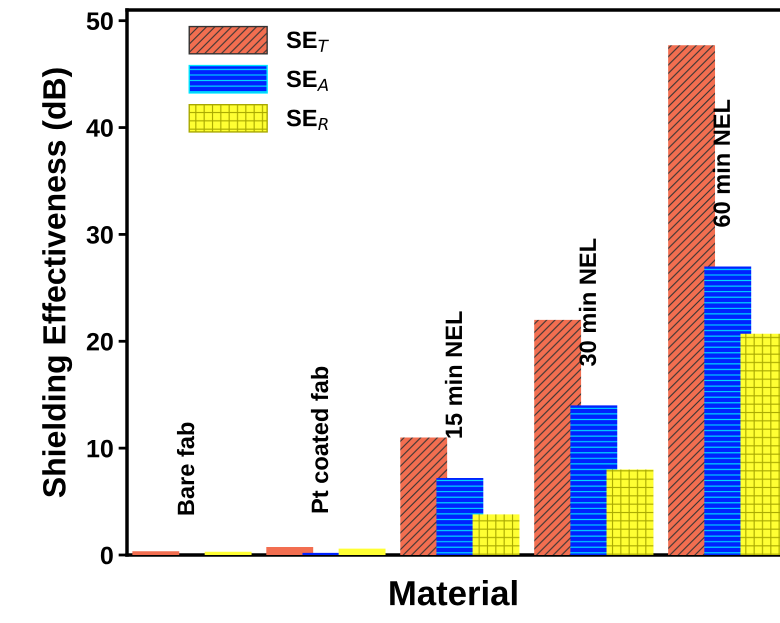  Describe the element at coordinates (319, 439) in the screenshot. I see `x-tick-label: Pt coated fab` at that location.